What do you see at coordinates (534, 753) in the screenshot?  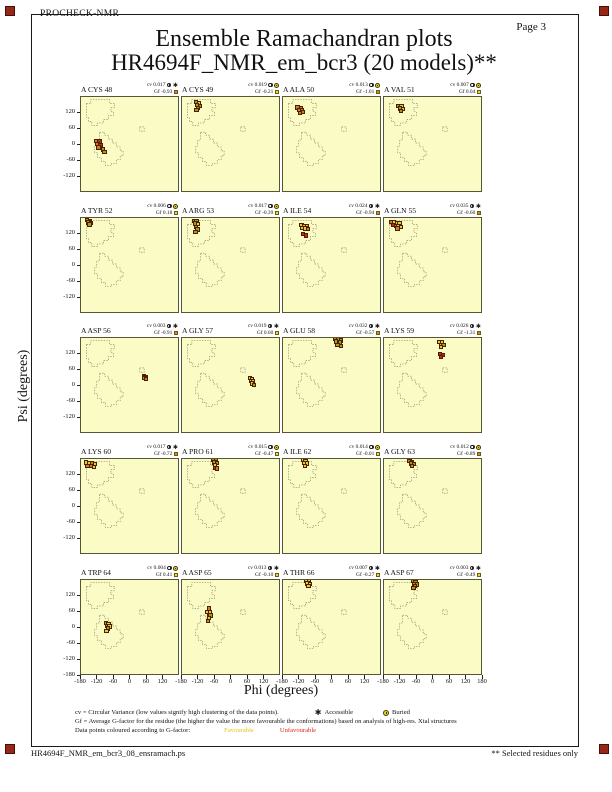 I see `selected-residues-note: ** Selected residues only` at bounding box center [534, 753].